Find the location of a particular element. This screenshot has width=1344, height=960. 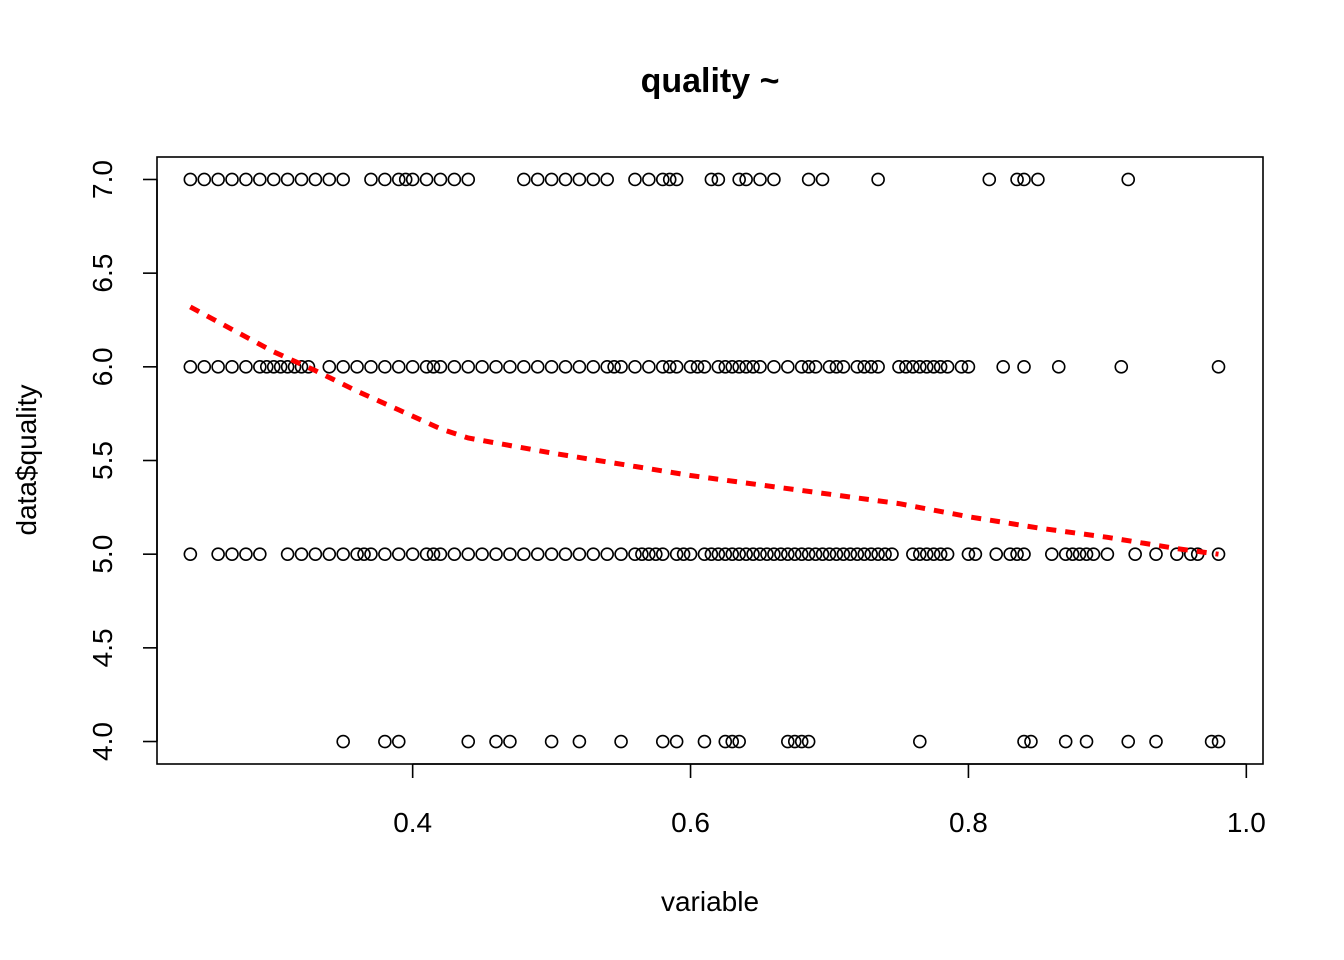

y-axis: 4.0 4.5 5.0 5.5 6.0 6.5 7.0 is located at coordinates (122, 460).